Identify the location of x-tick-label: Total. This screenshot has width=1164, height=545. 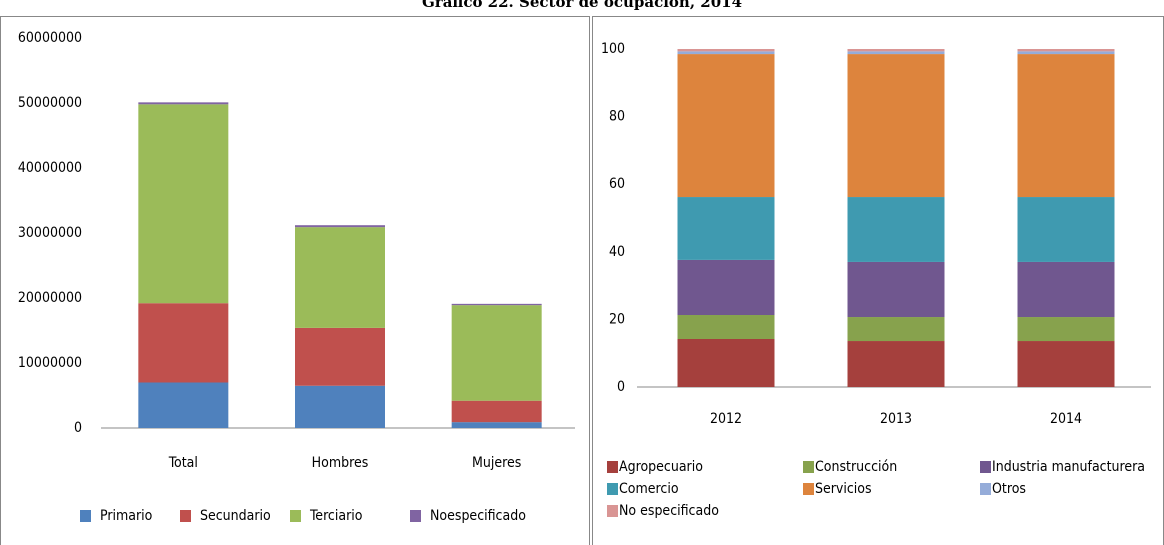
(183, 463).